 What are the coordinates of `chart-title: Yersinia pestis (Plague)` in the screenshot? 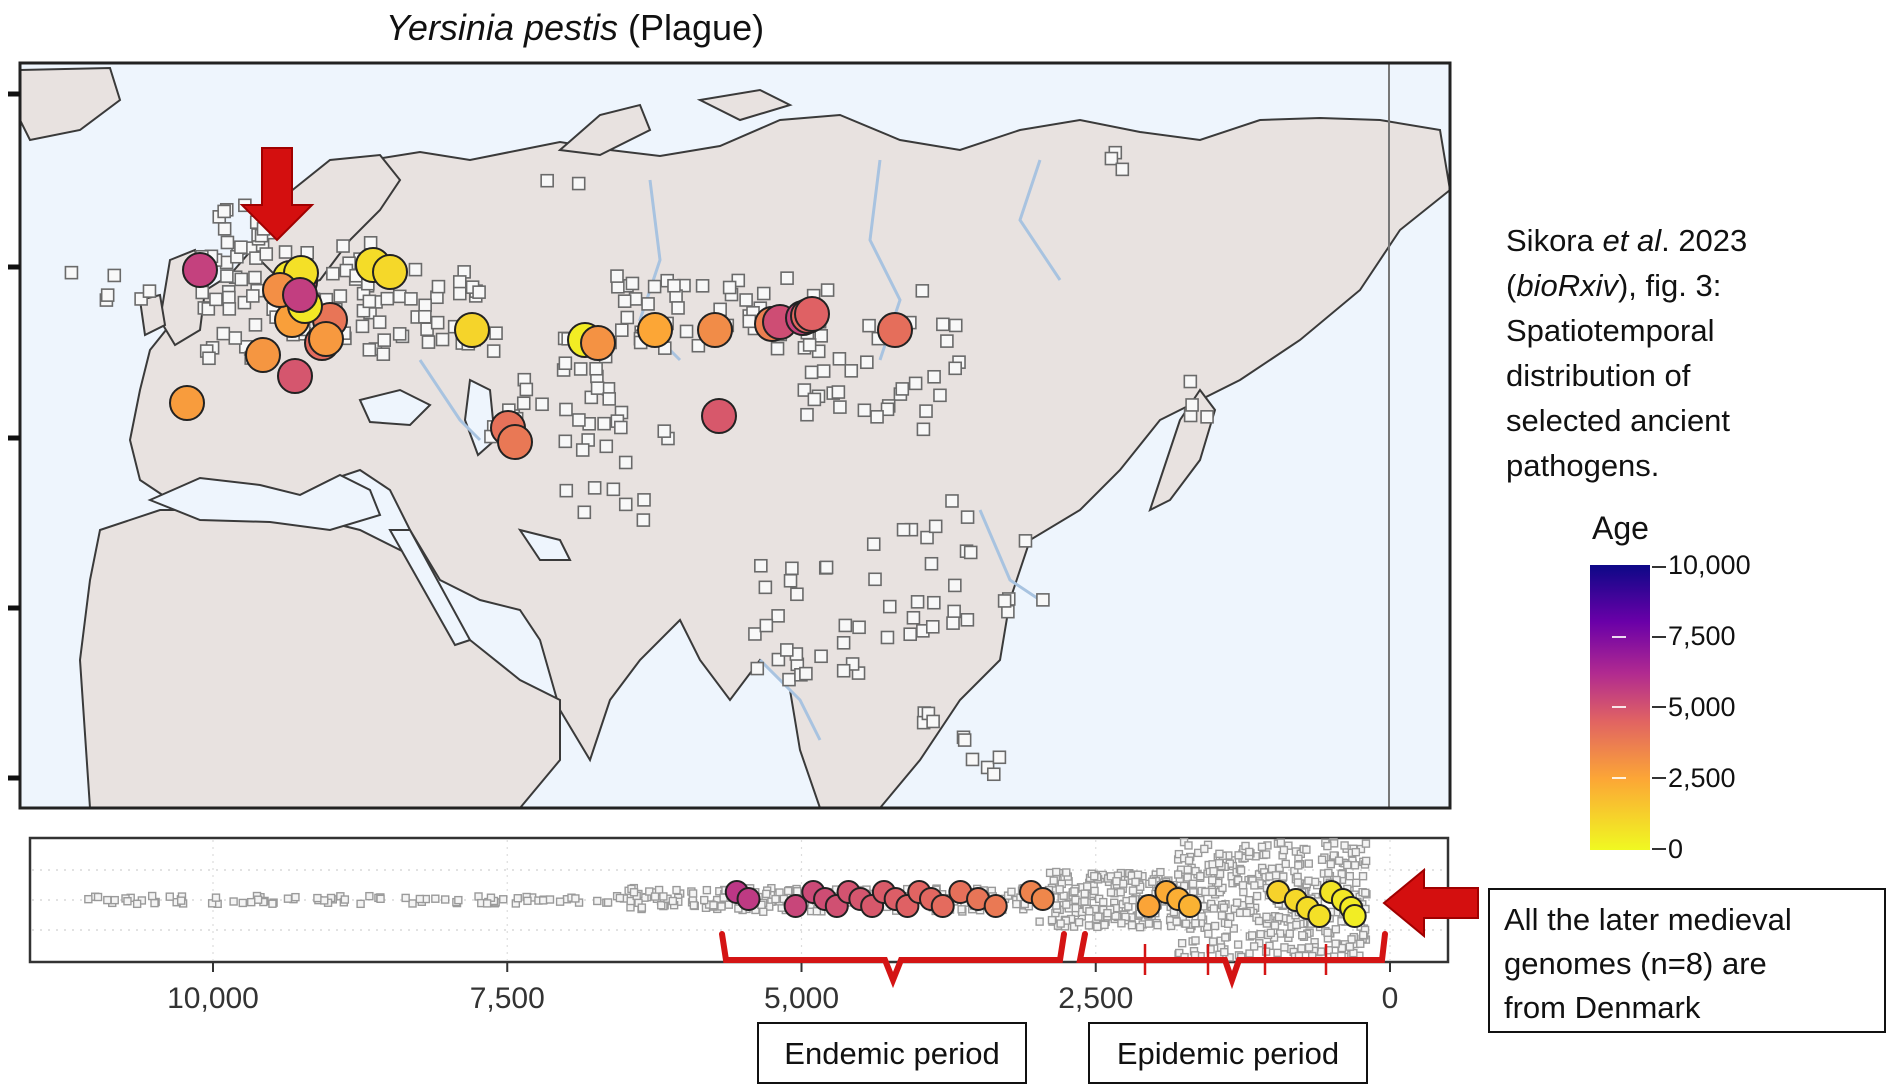 It's located at (575, 28).